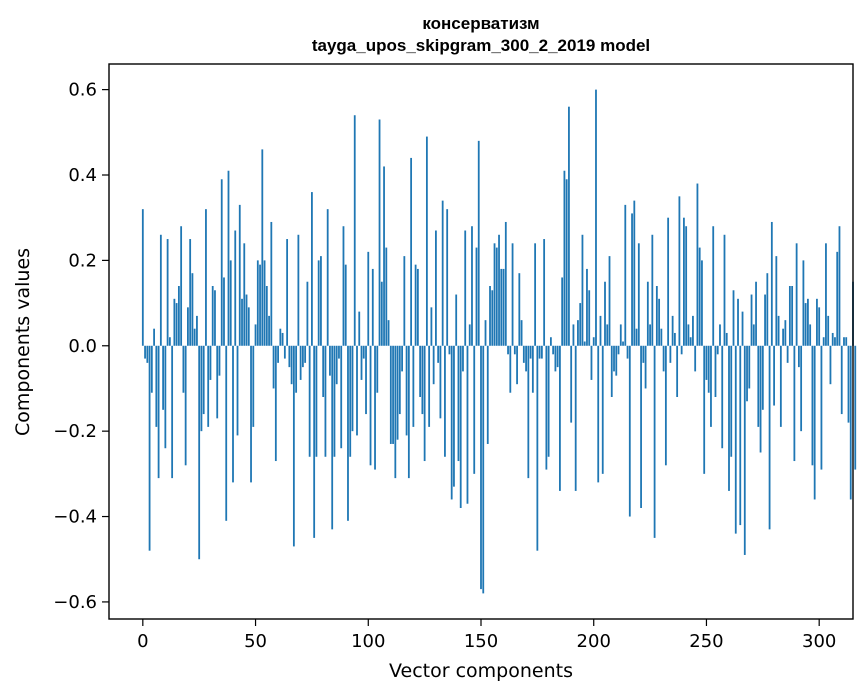 The image size is (867, 696). What do you see at coordinates (23, 342) in the screenshot?
I see `y-axis-label: Components values` at bounding box center [23, 342].